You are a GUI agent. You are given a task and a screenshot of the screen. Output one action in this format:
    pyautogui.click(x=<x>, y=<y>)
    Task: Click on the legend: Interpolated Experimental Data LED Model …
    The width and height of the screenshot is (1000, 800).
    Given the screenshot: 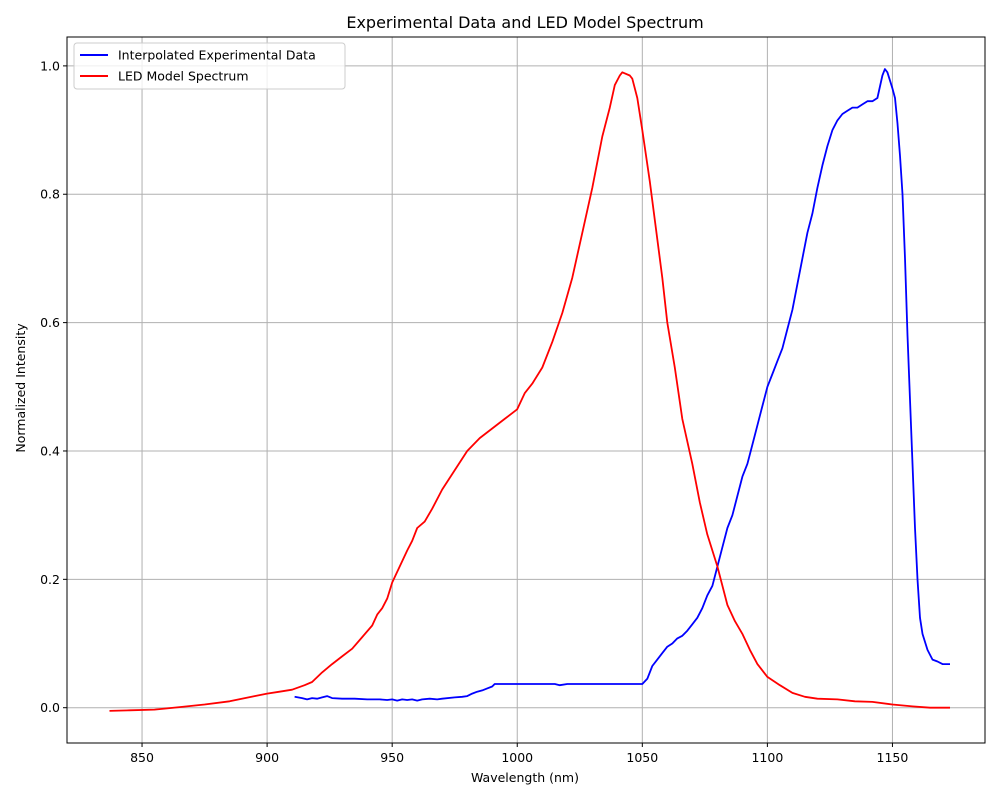 What is the action you would take?
    pyautogui.click(x=209, y=66)
    